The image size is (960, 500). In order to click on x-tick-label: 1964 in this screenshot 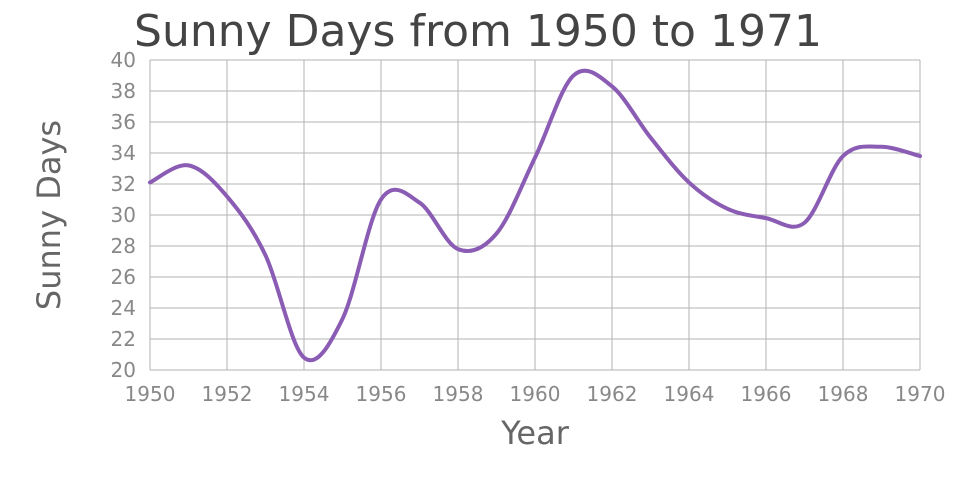, I will do `click(689, 394)`.